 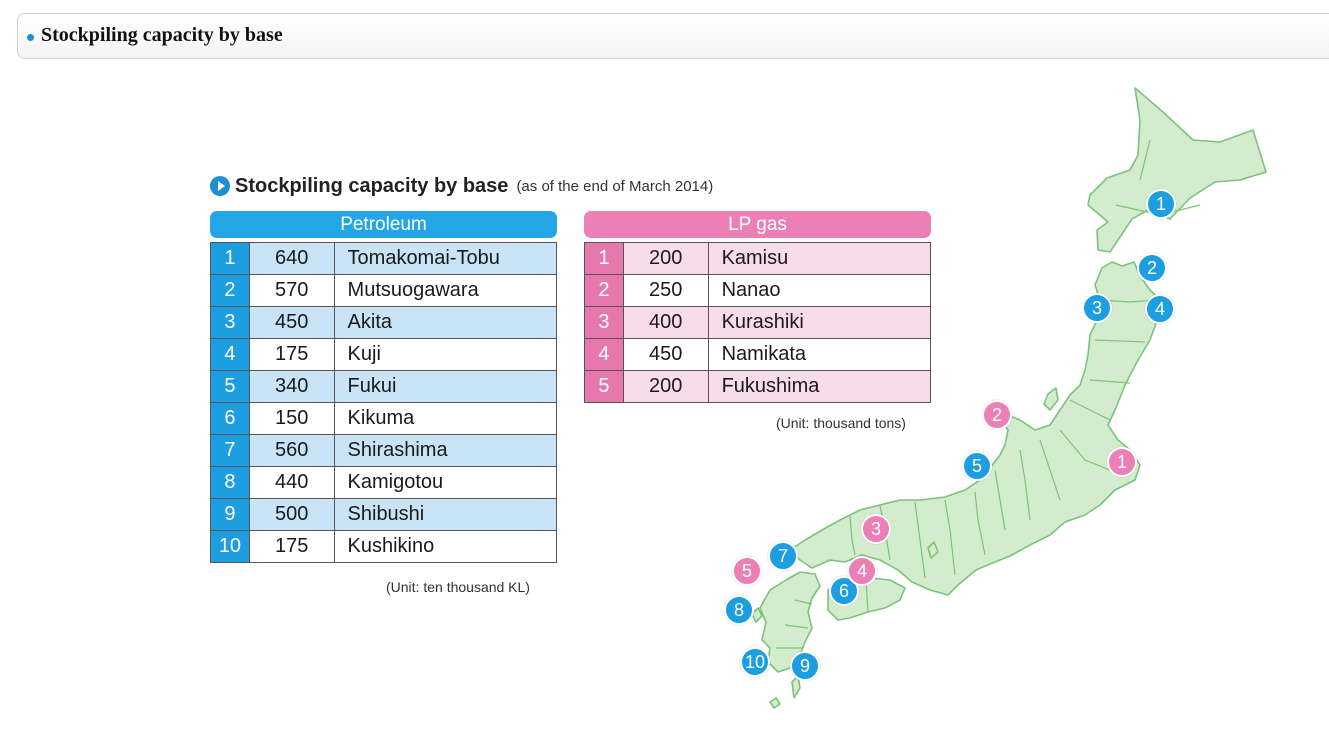 What do you see at coordinates (383, 224) in the screenshot?
I see `petroleum-header: Petroleum` at bounding box center [383, 224].